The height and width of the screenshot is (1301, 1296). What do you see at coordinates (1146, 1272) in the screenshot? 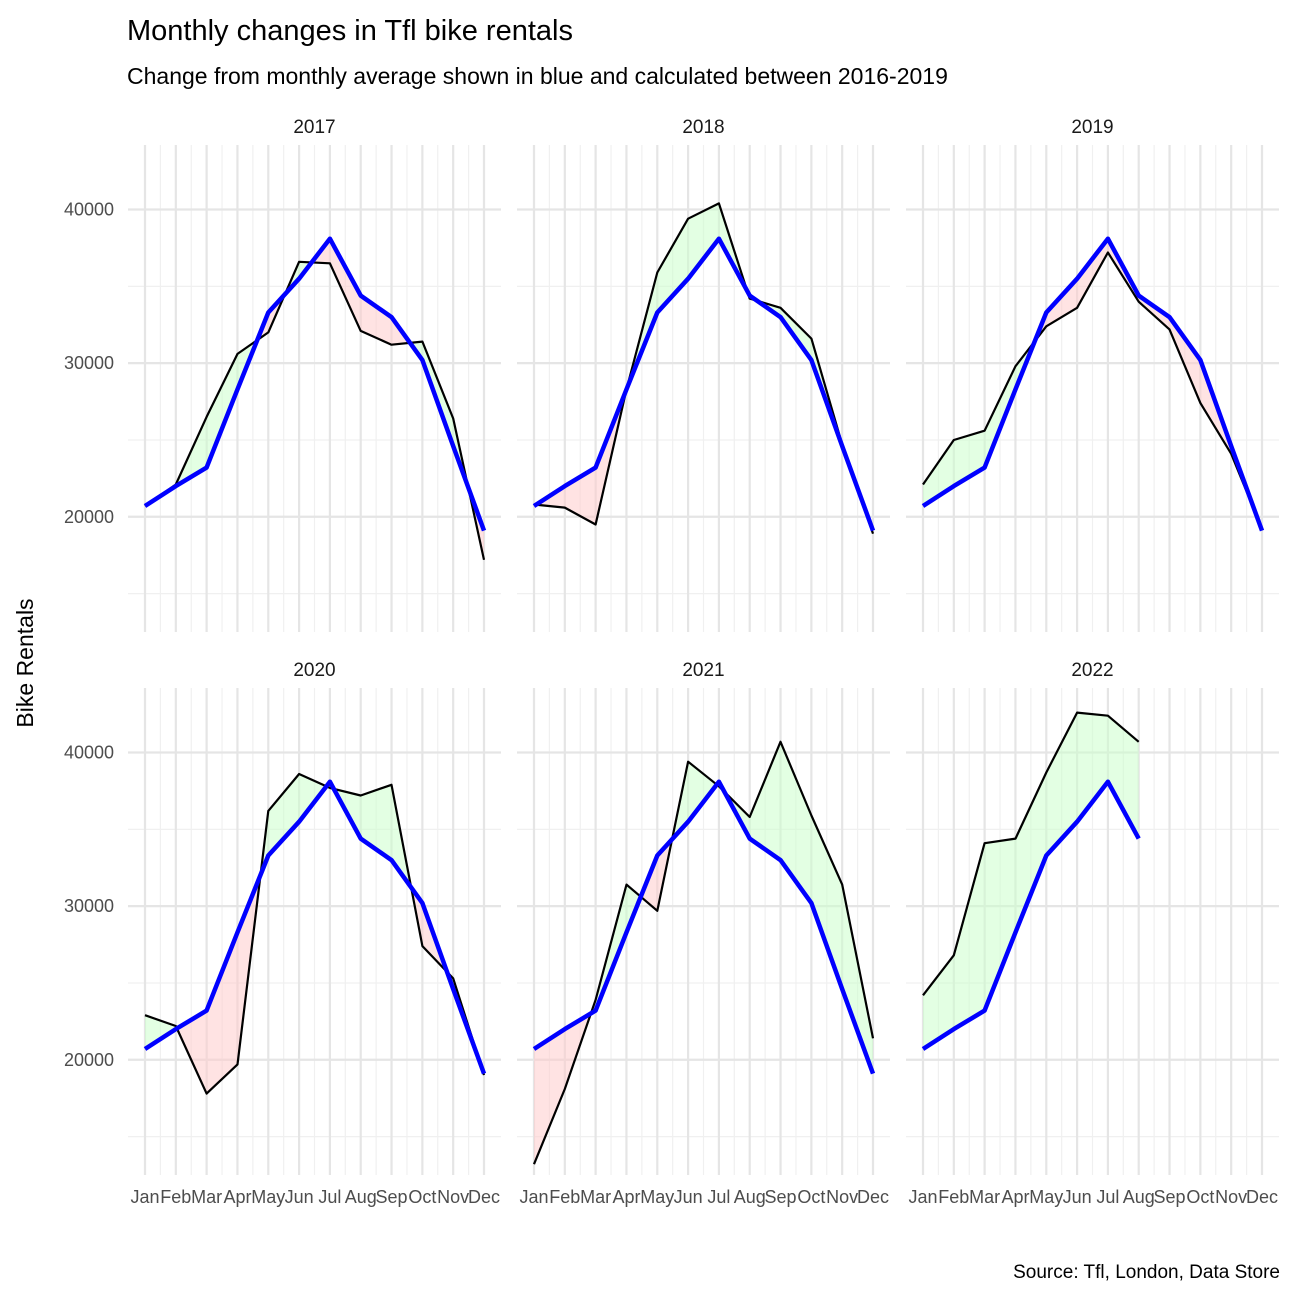
I see `chart-caption: Source: Tfl, London, Data Store` at bounding box center [1146, 1272].